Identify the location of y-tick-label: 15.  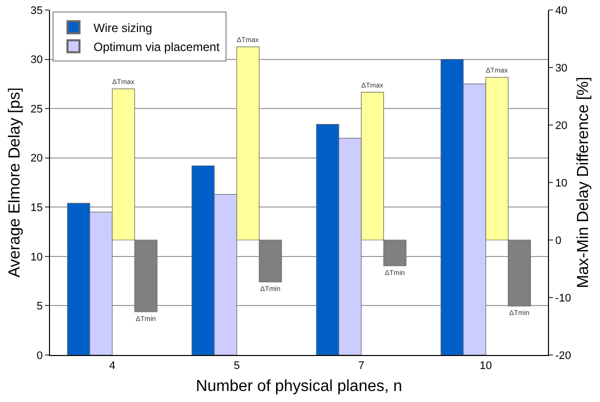
(36, 208).